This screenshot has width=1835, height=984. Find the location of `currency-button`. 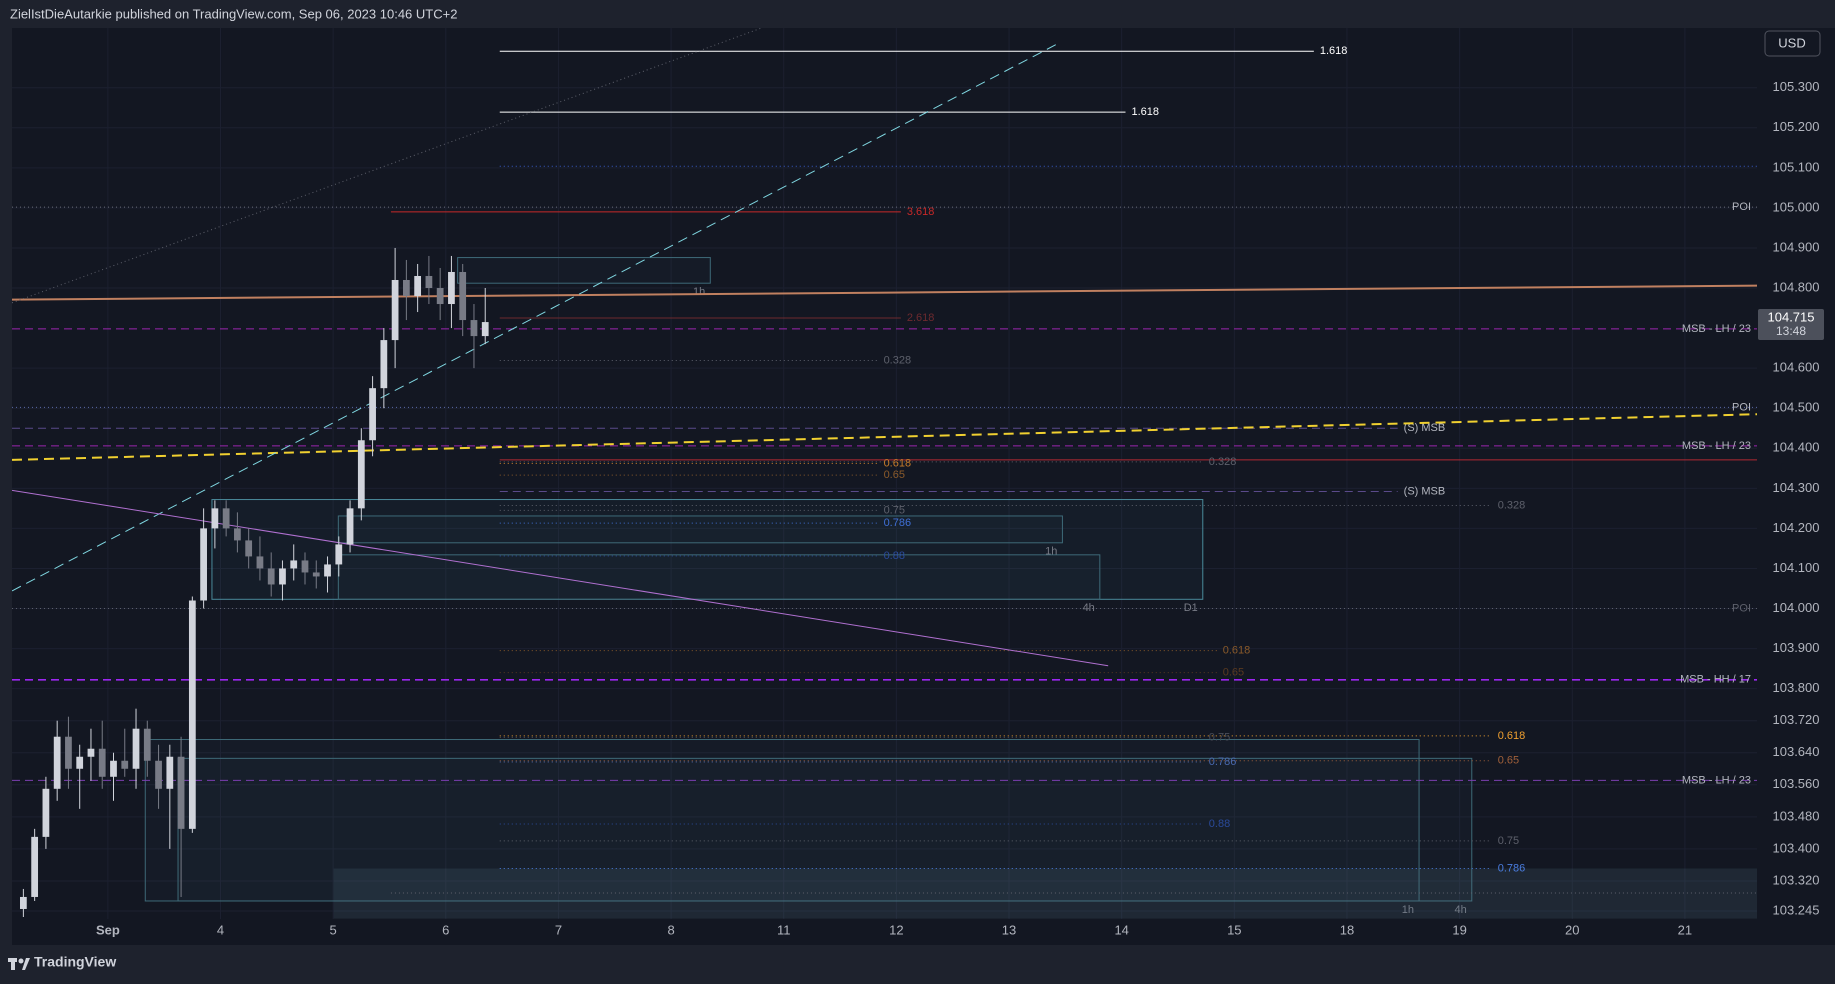

currency-button is located at coordinates (1792, 43).